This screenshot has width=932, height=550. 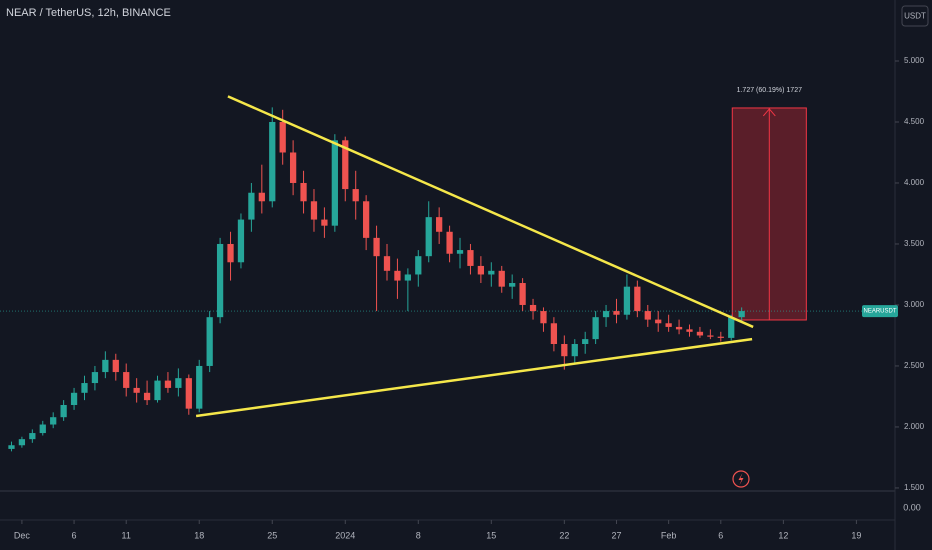 What do you see at coordinates (783, 535) in the screenshot?
I see `x-tick-label: 12` at bounding box center [783, 535].